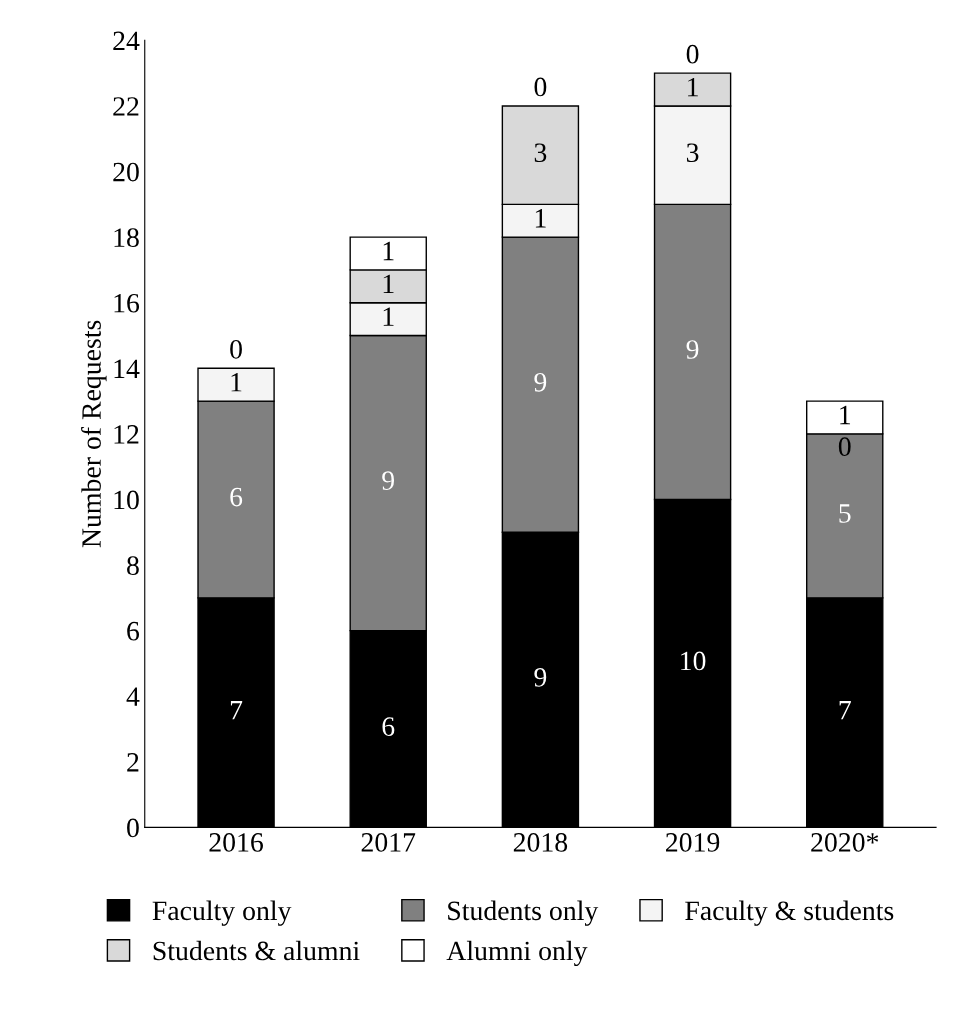 This screenshot has height=1009, width=965. I want to click on y-tick-label: 24, so click(126, 40).